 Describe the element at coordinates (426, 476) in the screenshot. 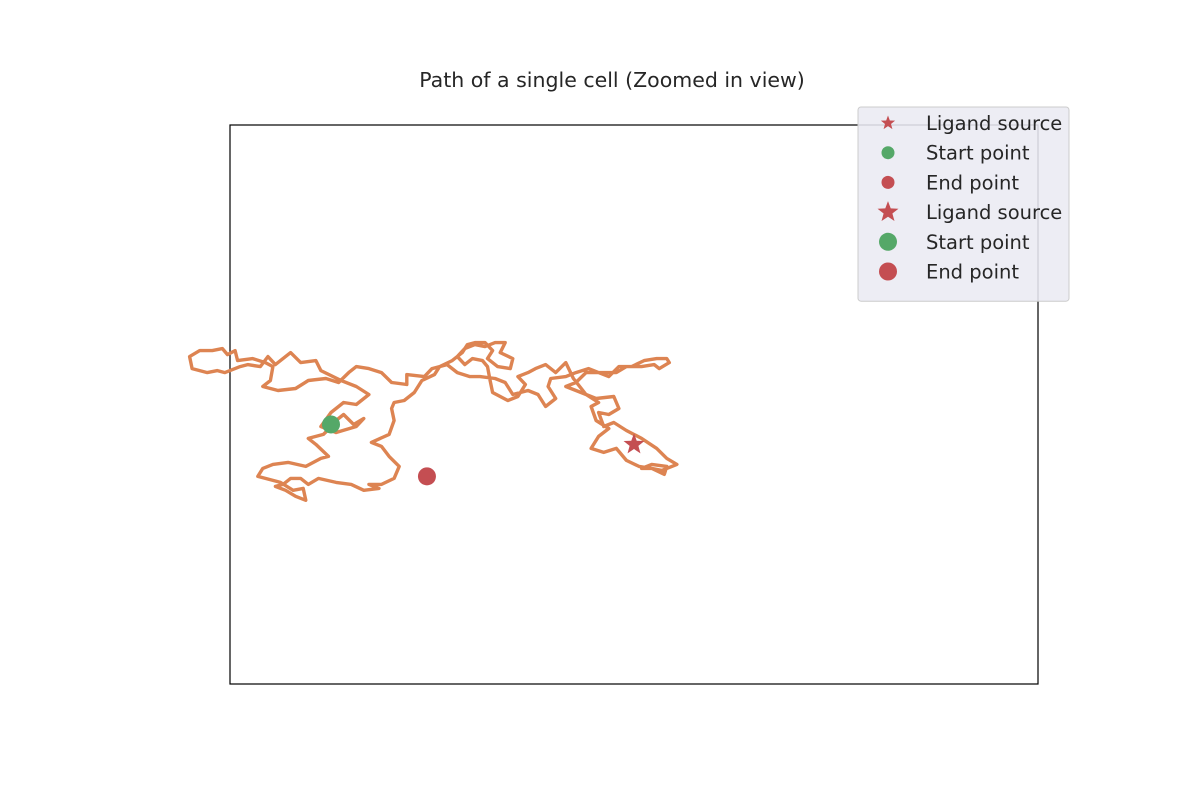

I see `end-point-marker` at that location.